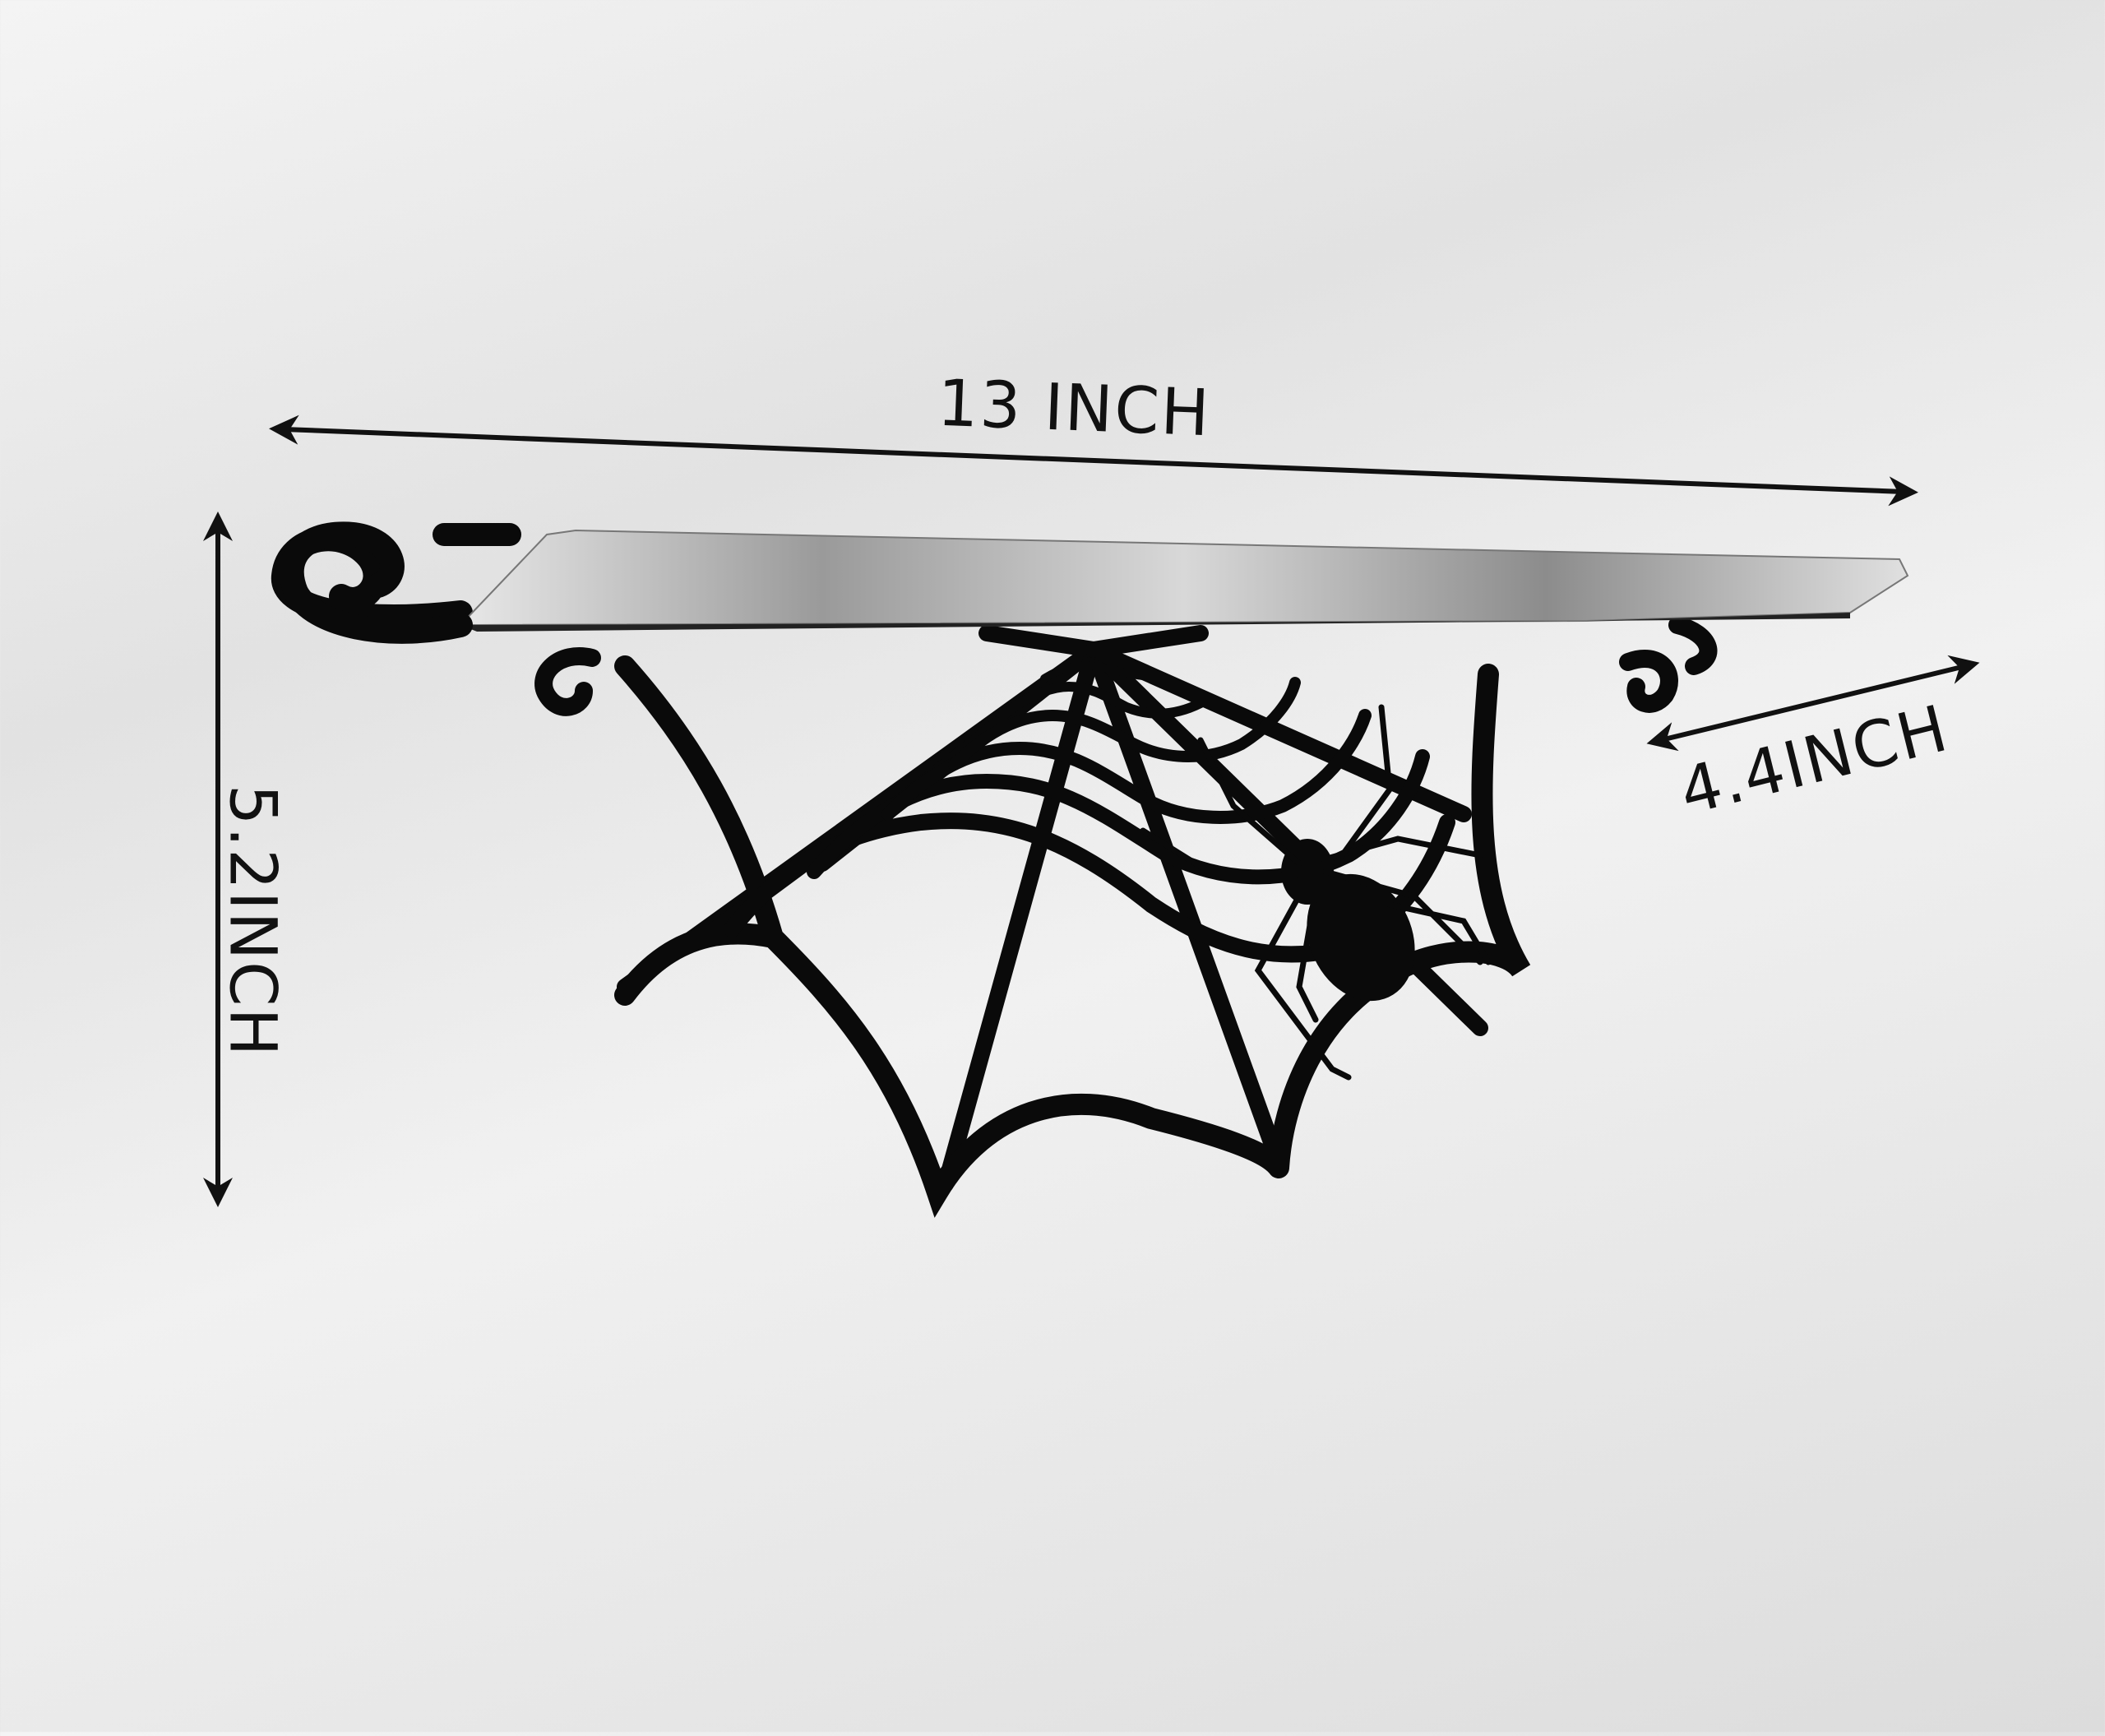 This screenshot has height=1736, width=2105. I want to click on shelf-plate, so click(1183, 577).